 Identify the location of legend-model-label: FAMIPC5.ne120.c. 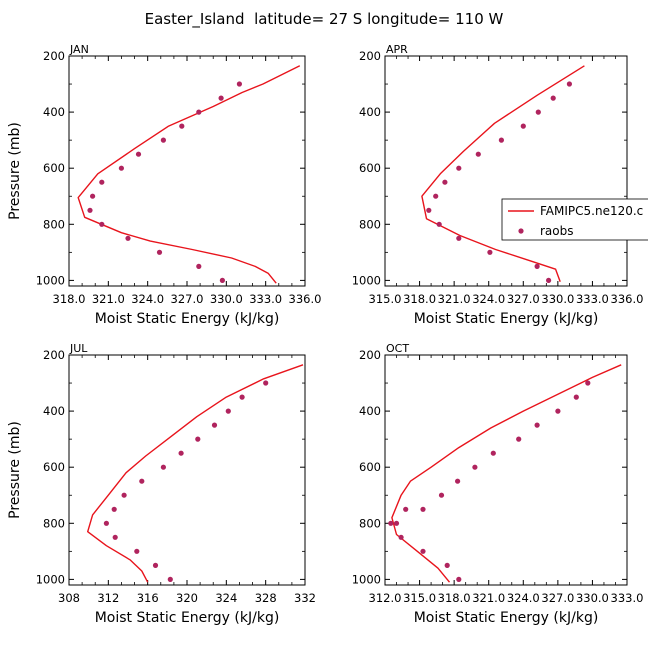
(591, 211).